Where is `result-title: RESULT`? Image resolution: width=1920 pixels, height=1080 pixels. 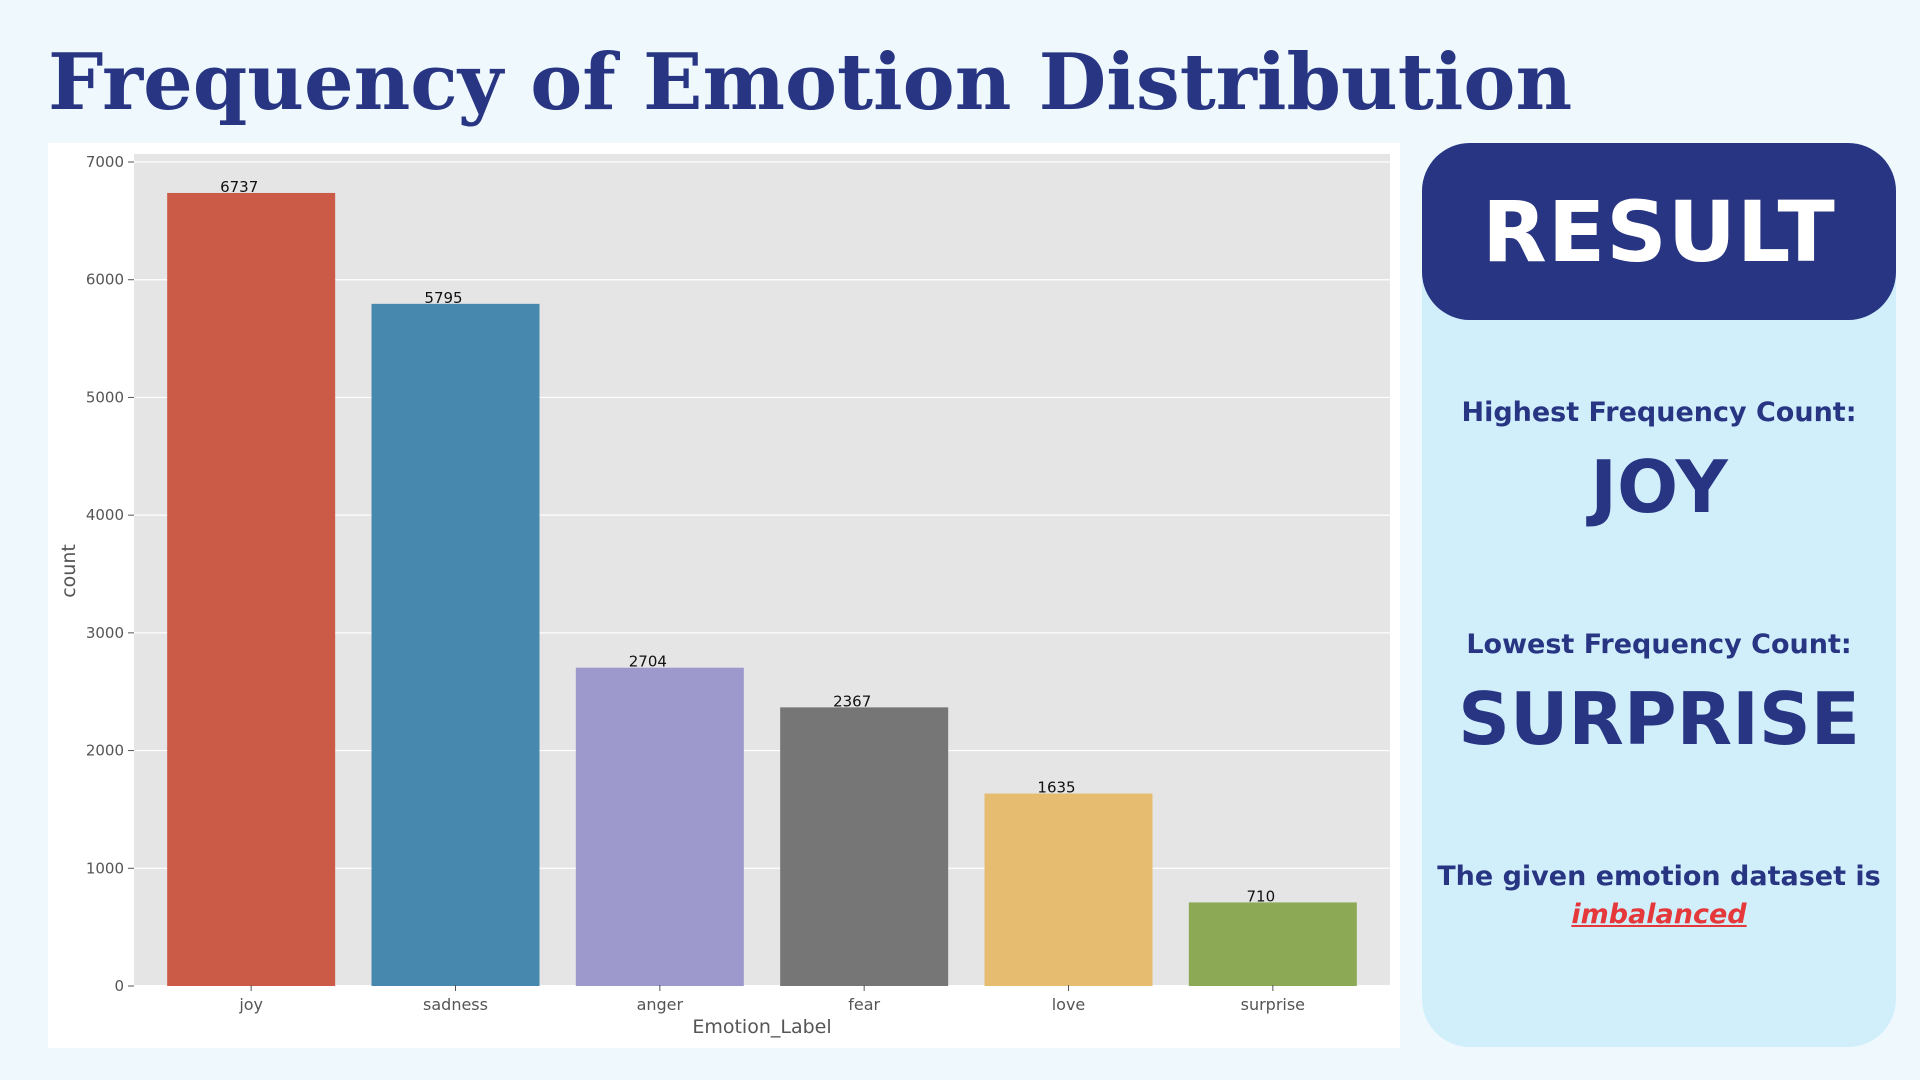
result-title: RESULT is located at coordinates (1659, 231).